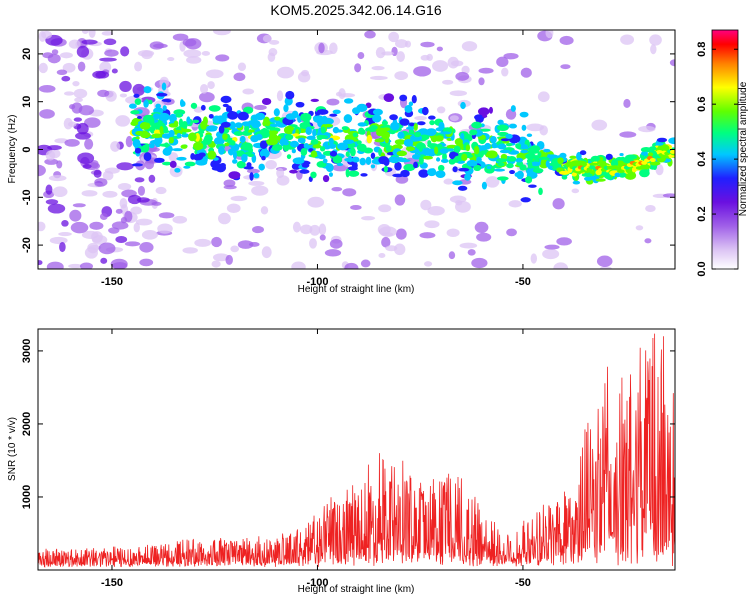  Describe the element at coordinates (725, 149) in the screenshot. I see `colorbar-gradient` at that location.